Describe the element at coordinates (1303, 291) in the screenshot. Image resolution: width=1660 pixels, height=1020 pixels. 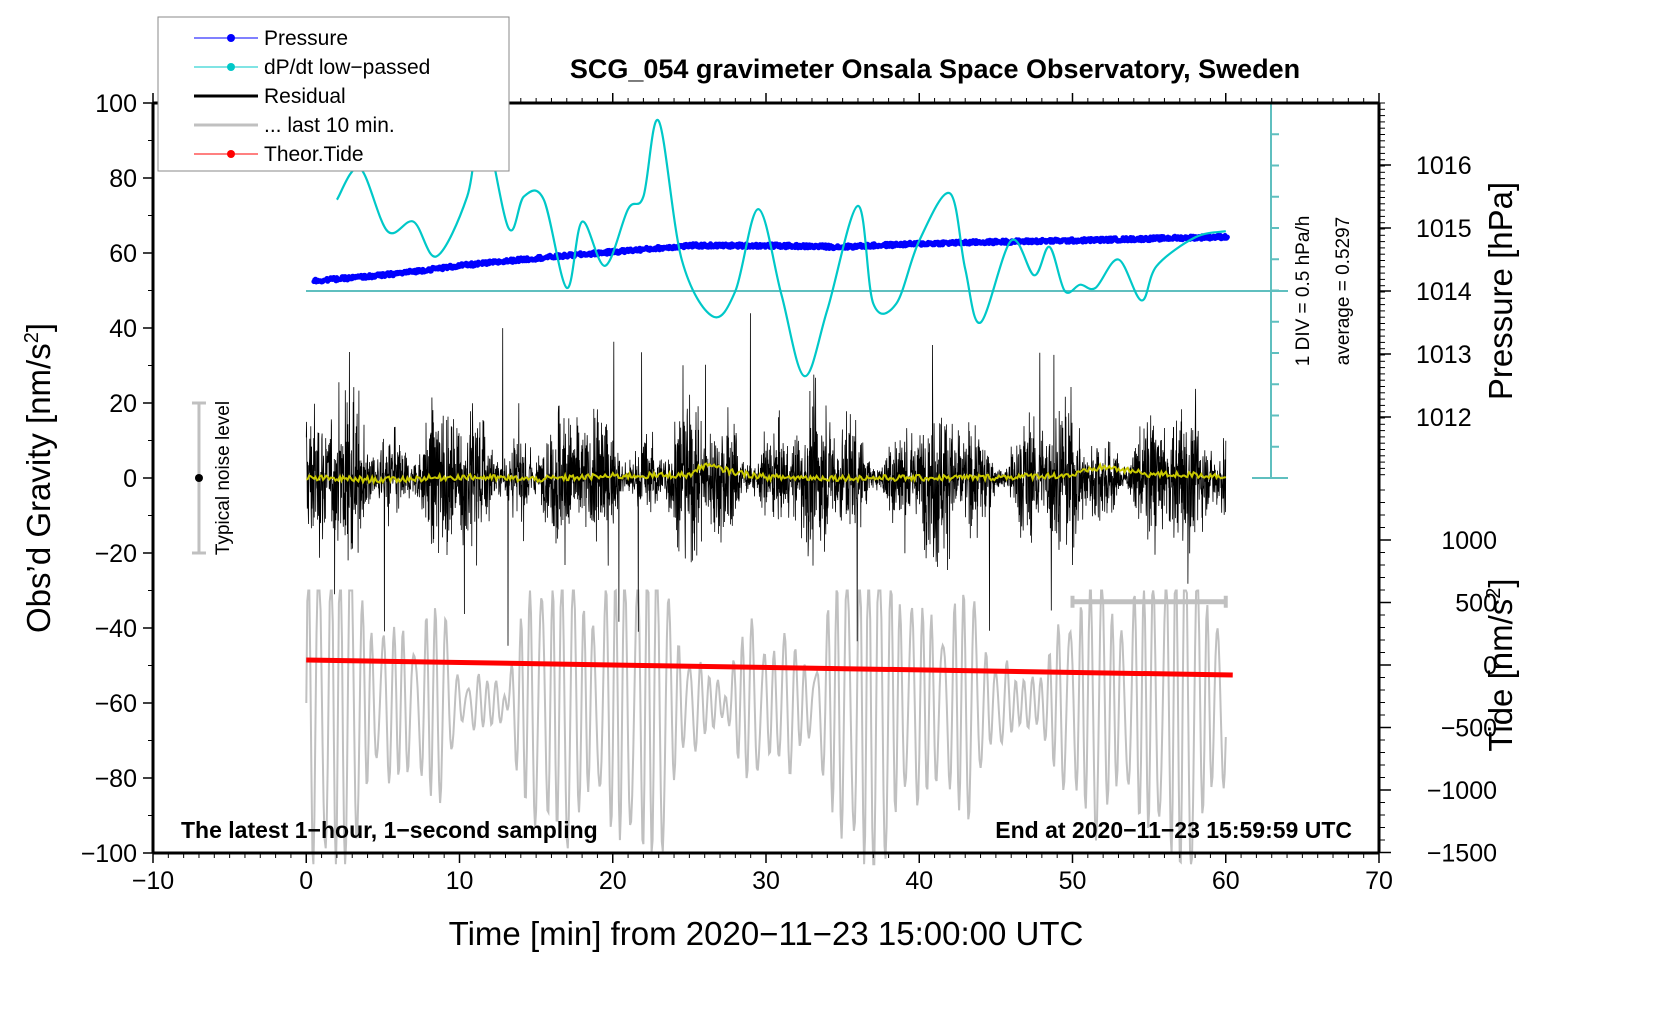
I see `dpdt-scale-label: 1 DIV = 0.5 hPa/h` at that location.